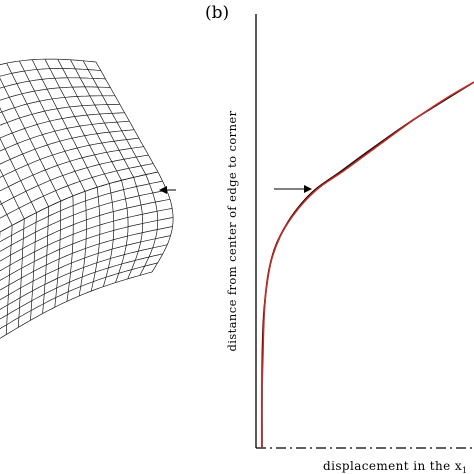 The width and height of the screenshot is (474, 474). I want to click on x-axis-label: displacement in the x1, so click(395, 466).